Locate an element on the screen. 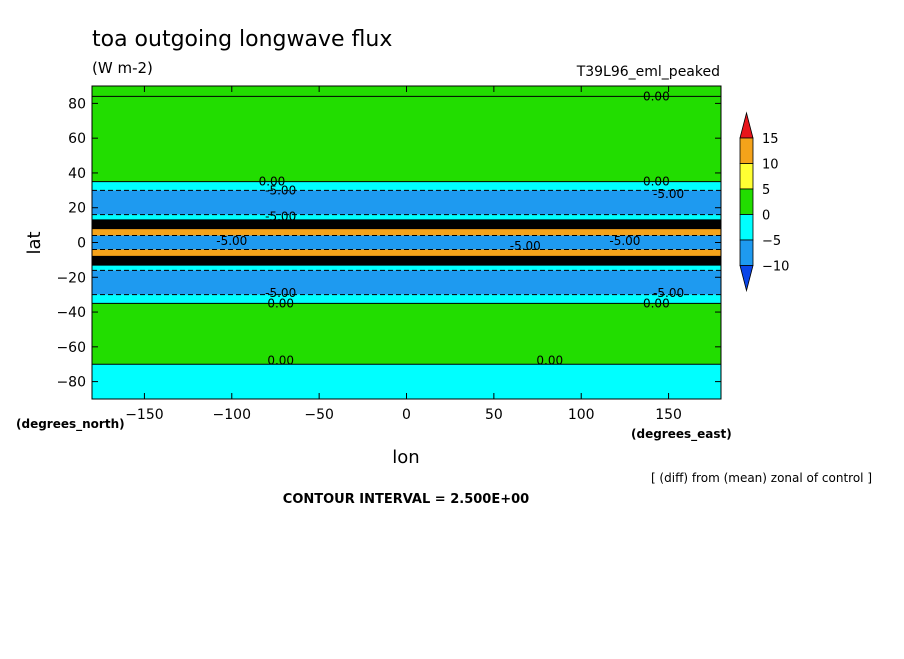  x-tick-label: 0 is located at coordinates (406, 415).